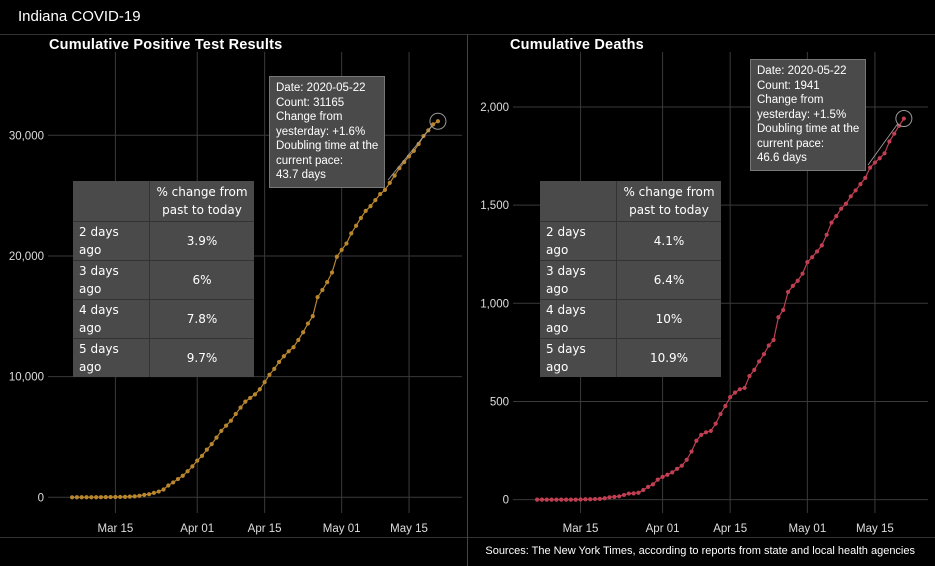 This screenshot has width=935, height=566. Describe the element at coordinates (26, 136) in the screenshot. I see `cases-y-tick-label: 30,000` at that location.